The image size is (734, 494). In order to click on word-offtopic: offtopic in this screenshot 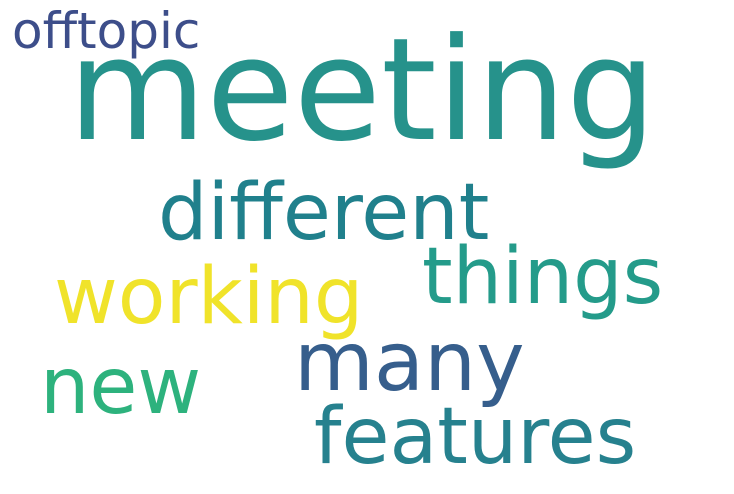, I will do `click(106, 31)`.